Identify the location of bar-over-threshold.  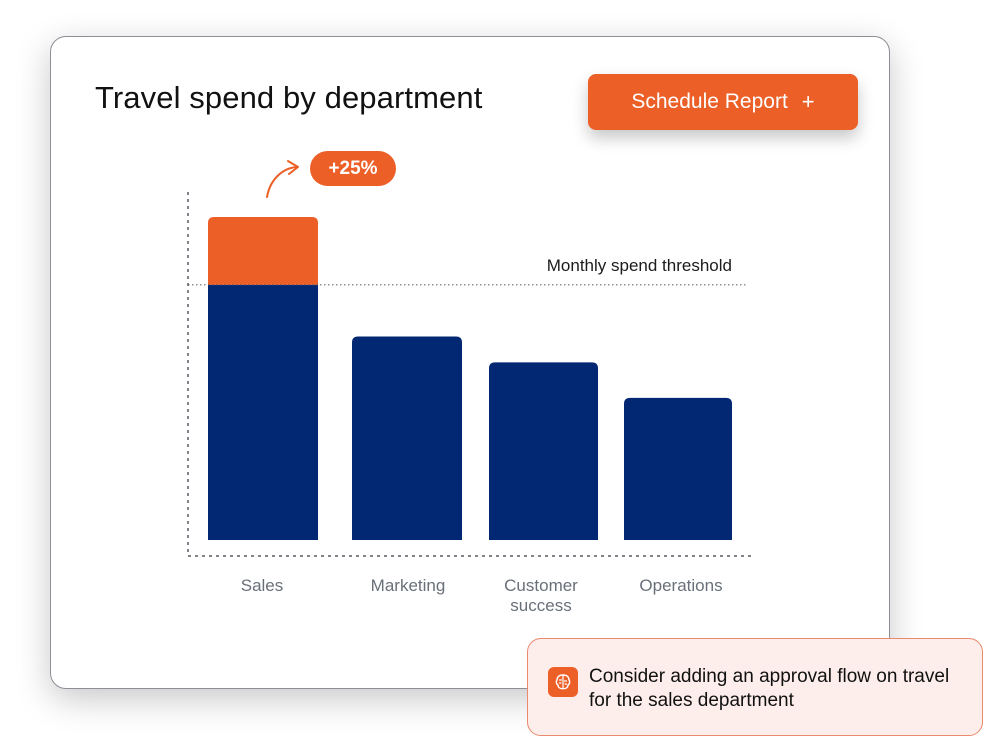
(263, 251).